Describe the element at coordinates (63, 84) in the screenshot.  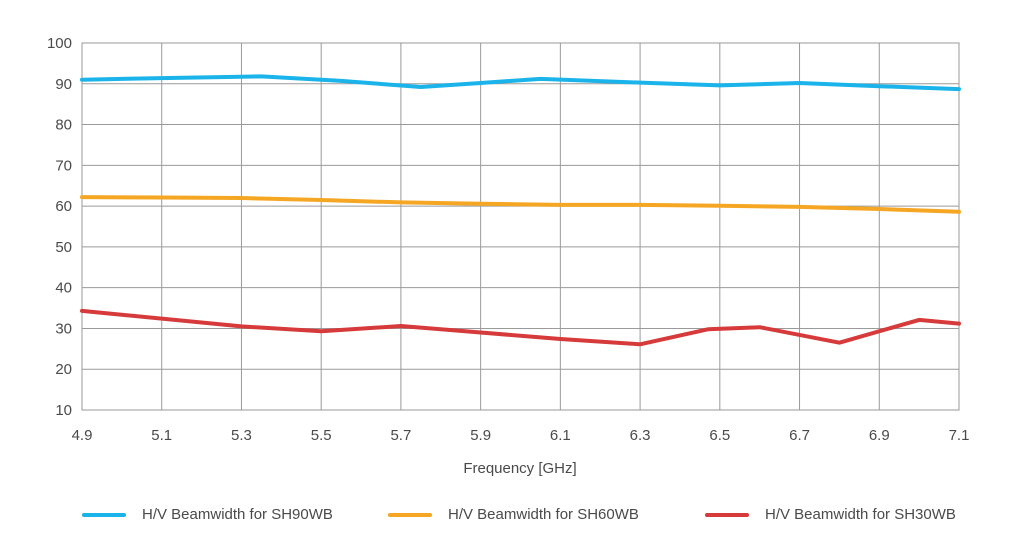
I see `y-tick-label: 90` at that location.